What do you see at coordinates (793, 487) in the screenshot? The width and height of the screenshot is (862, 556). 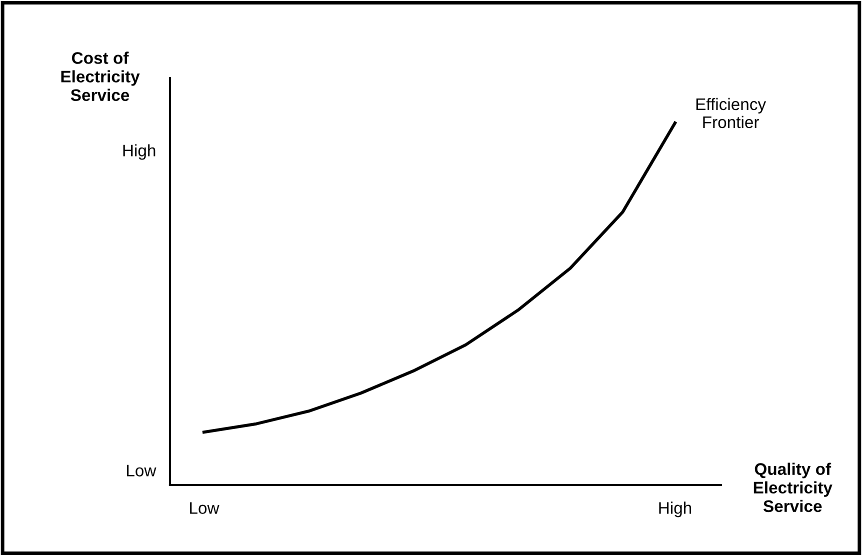 I see `x-axis-title: Quality of Electricity Service` at bounding box center [793, 487].